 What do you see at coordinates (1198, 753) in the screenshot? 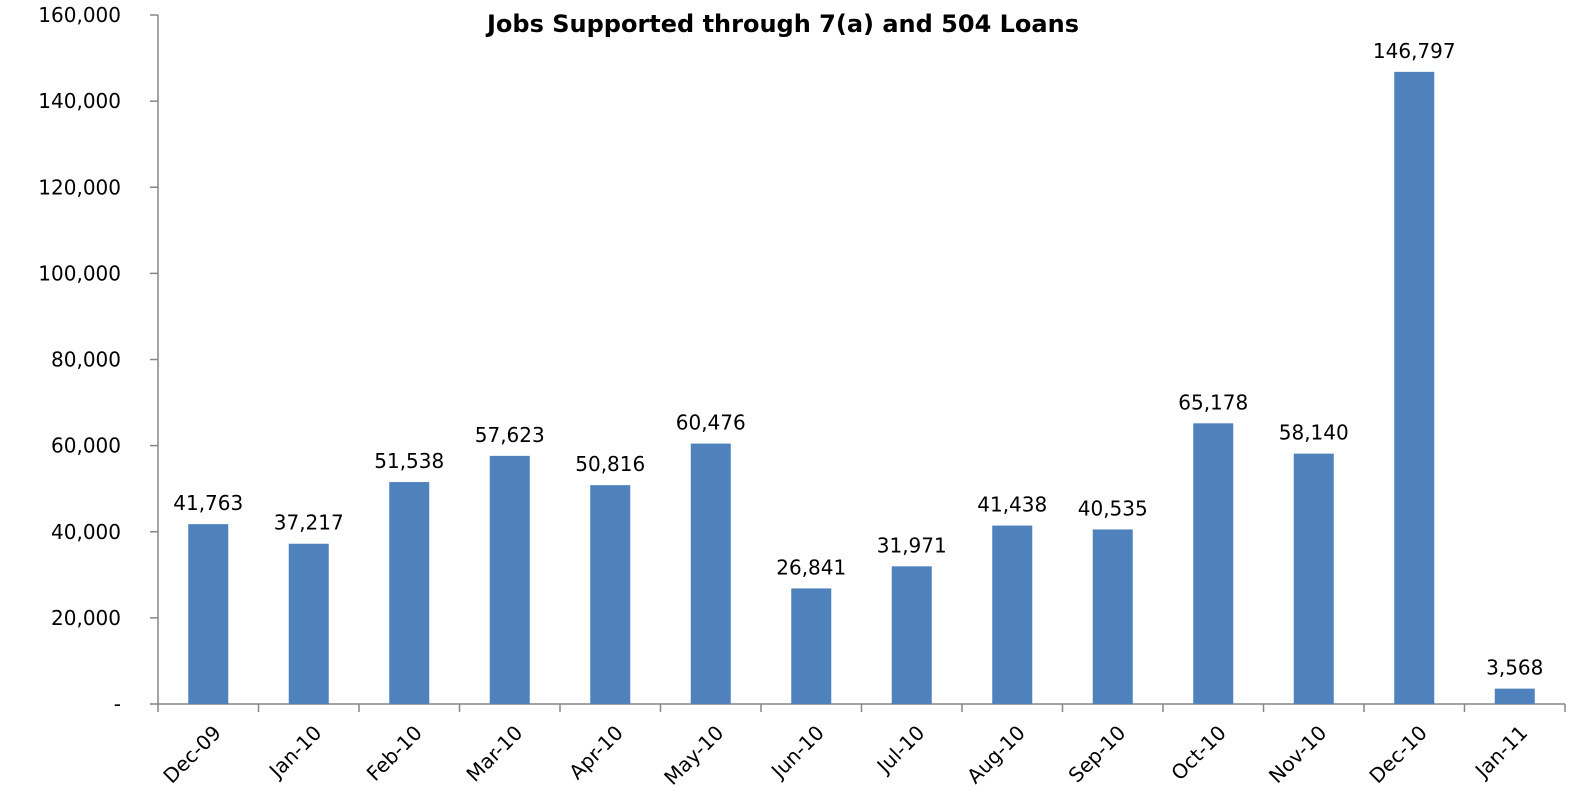
I see `x-tick-label: Oct-10` at bounding box center [1198, 753].